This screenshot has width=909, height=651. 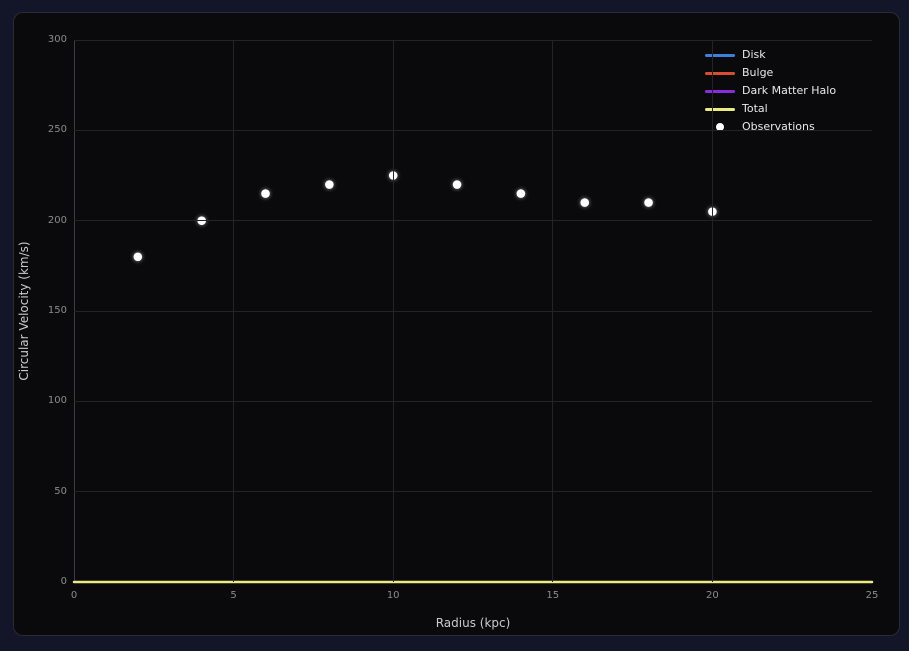 I want to click on marker-icon, so click(x=720, y=127).